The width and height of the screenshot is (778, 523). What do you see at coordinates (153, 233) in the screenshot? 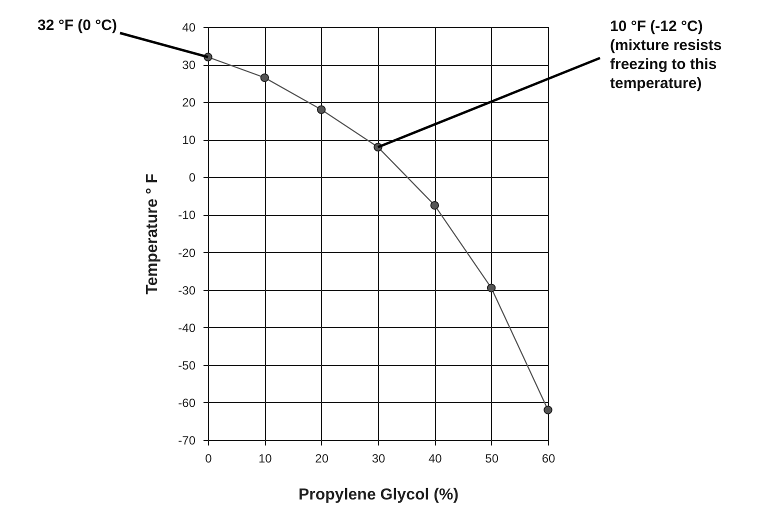
I see `y-axis-title: Temperature ° F` at bounding box center [153, 233].